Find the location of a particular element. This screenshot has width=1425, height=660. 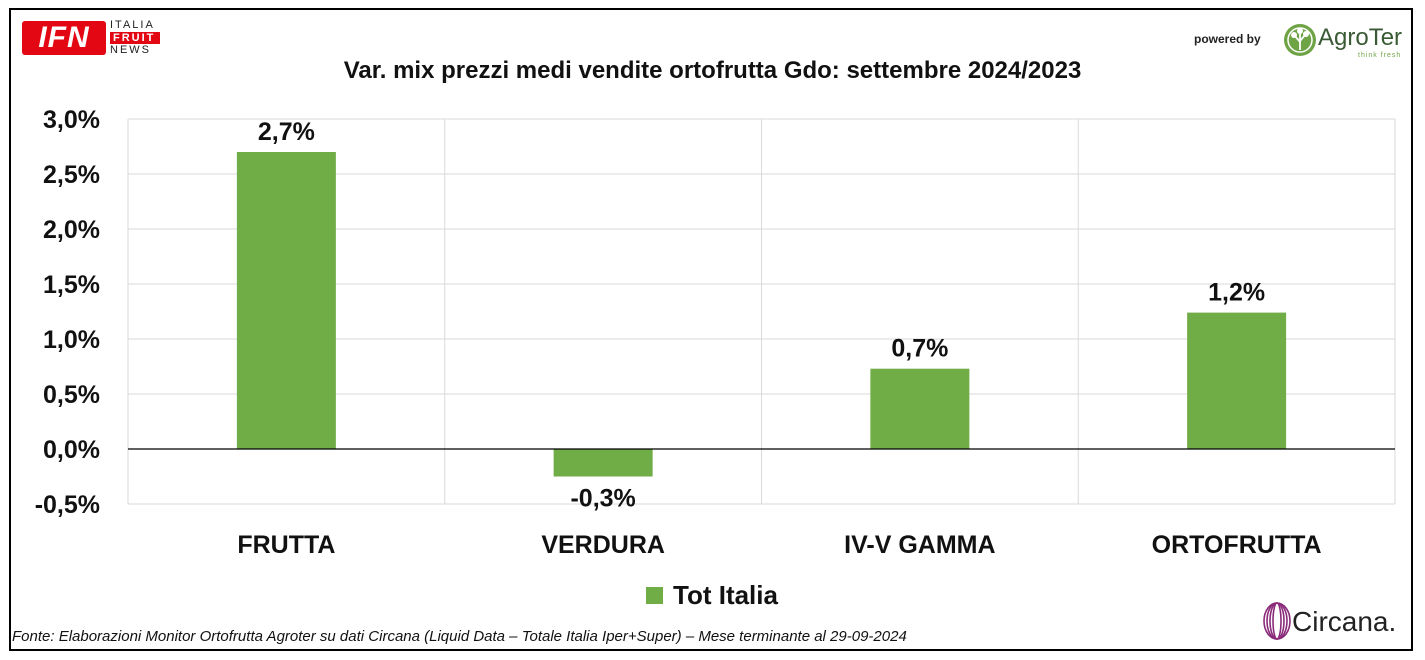

data-label: 0,7% is located at coordinates (919, 349).